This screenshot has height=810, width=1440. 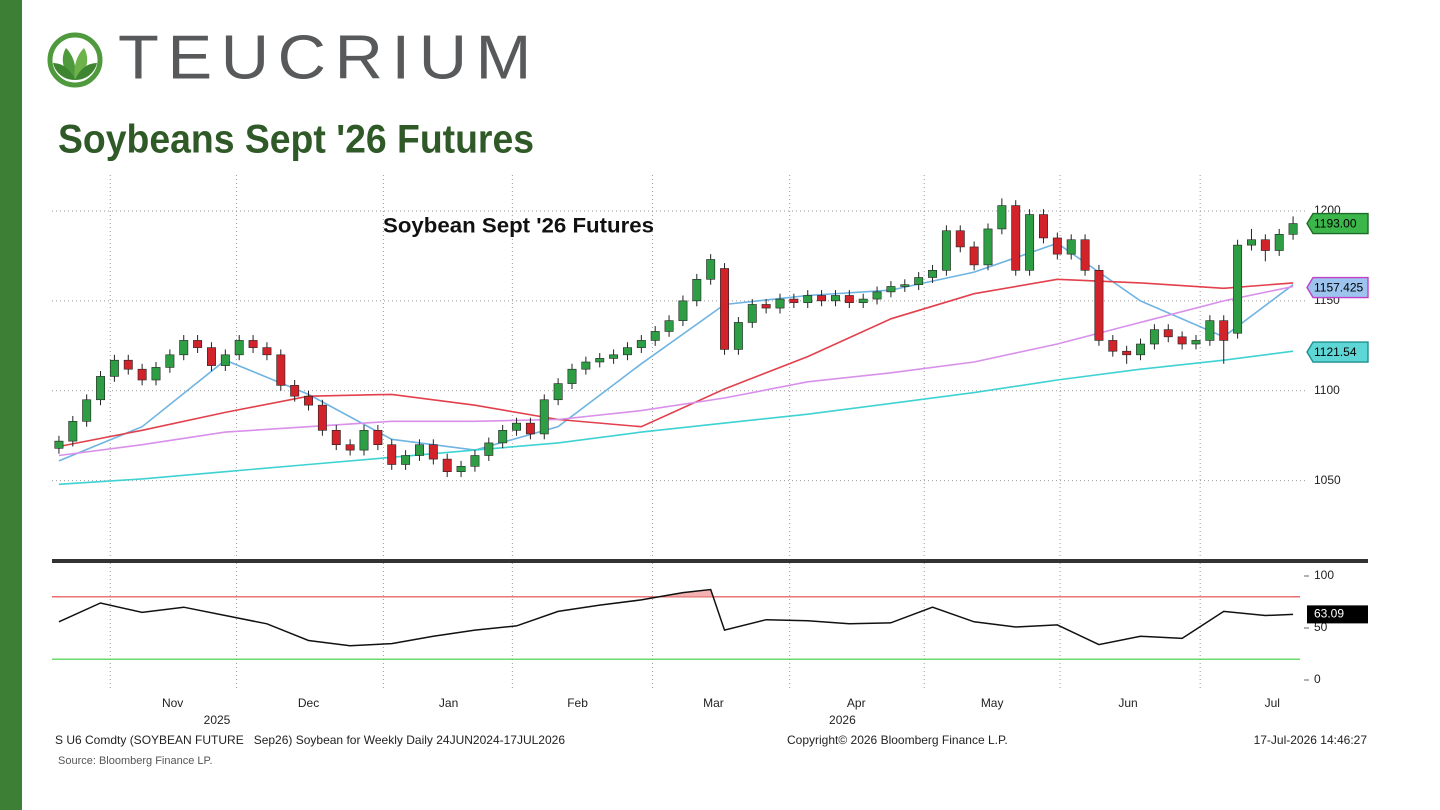 What do you see at coordinates (448, 703) in the screenshot?
I see `x-tick-label: Jan` at bounding box center [448, 703].